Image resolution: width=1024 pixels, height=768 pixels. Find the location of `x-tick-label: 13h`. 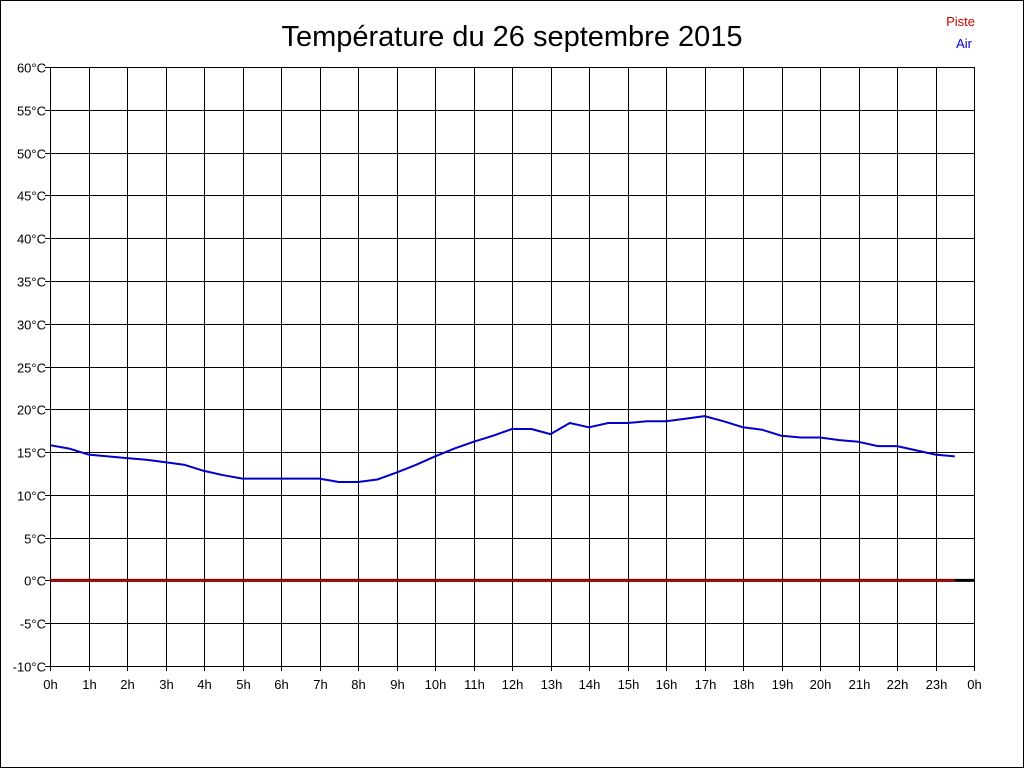

x-tick-label: 13h is located at coordinates (552, 684).